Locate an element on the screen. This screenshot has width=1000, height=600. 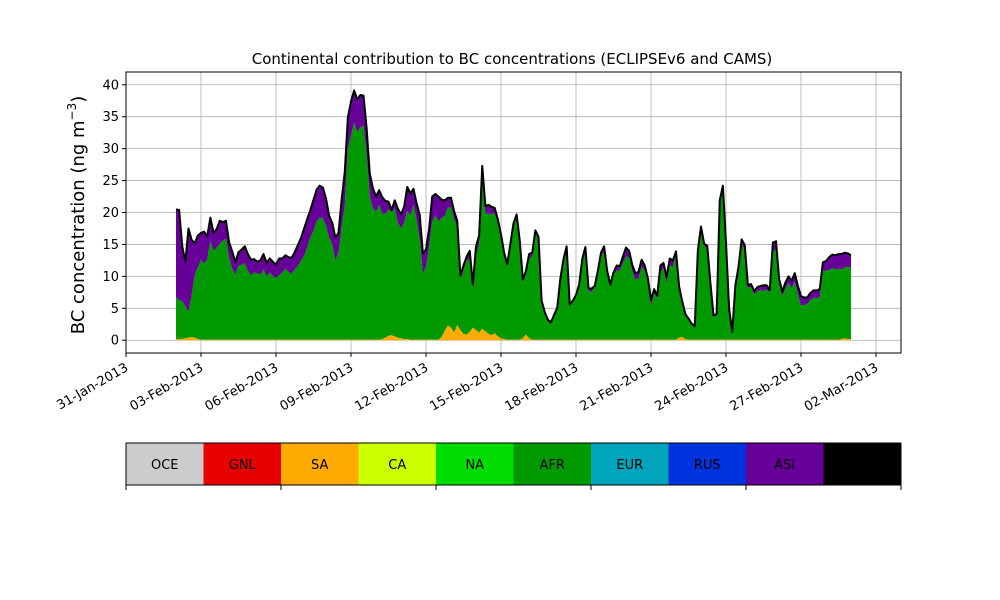
y-axis-label: BC concentration (ng m−3) is located at coordinates (77, 215).